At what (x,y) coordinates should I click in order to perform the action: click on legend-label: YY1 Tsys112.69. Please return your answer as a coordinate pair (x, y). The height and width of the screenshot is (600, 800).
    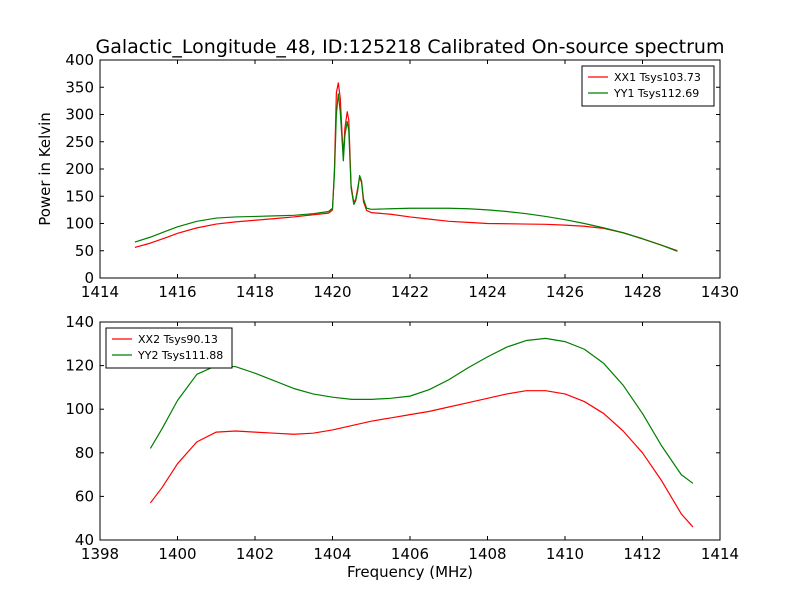
    Looking at the image, I should click on (656, 93).